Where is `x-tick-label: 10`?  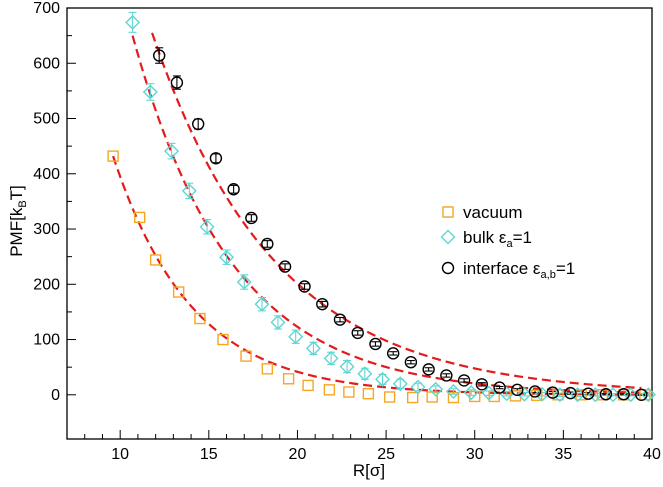
x-tick-label: 10 is located at coordinates (120, 454).